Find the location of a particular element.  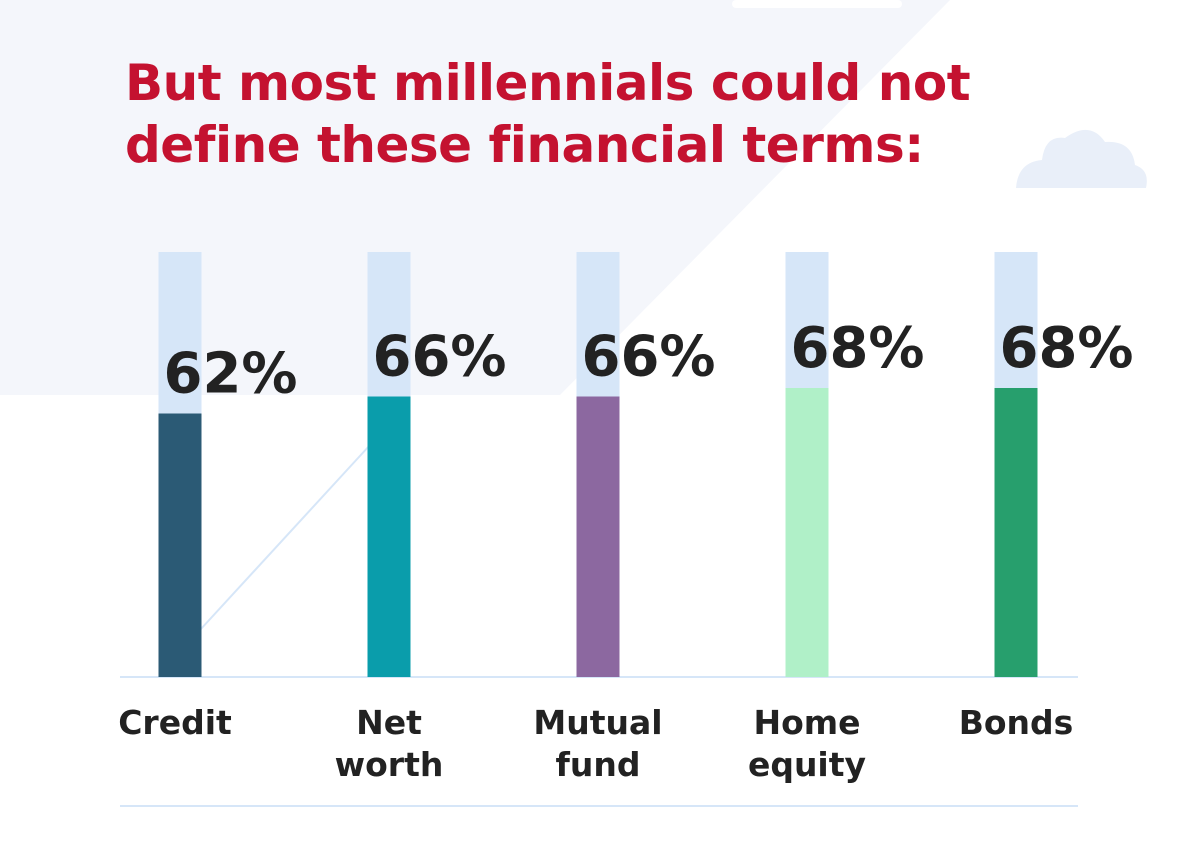

x-tick-label: Credit is located at coordinates (175, 722).